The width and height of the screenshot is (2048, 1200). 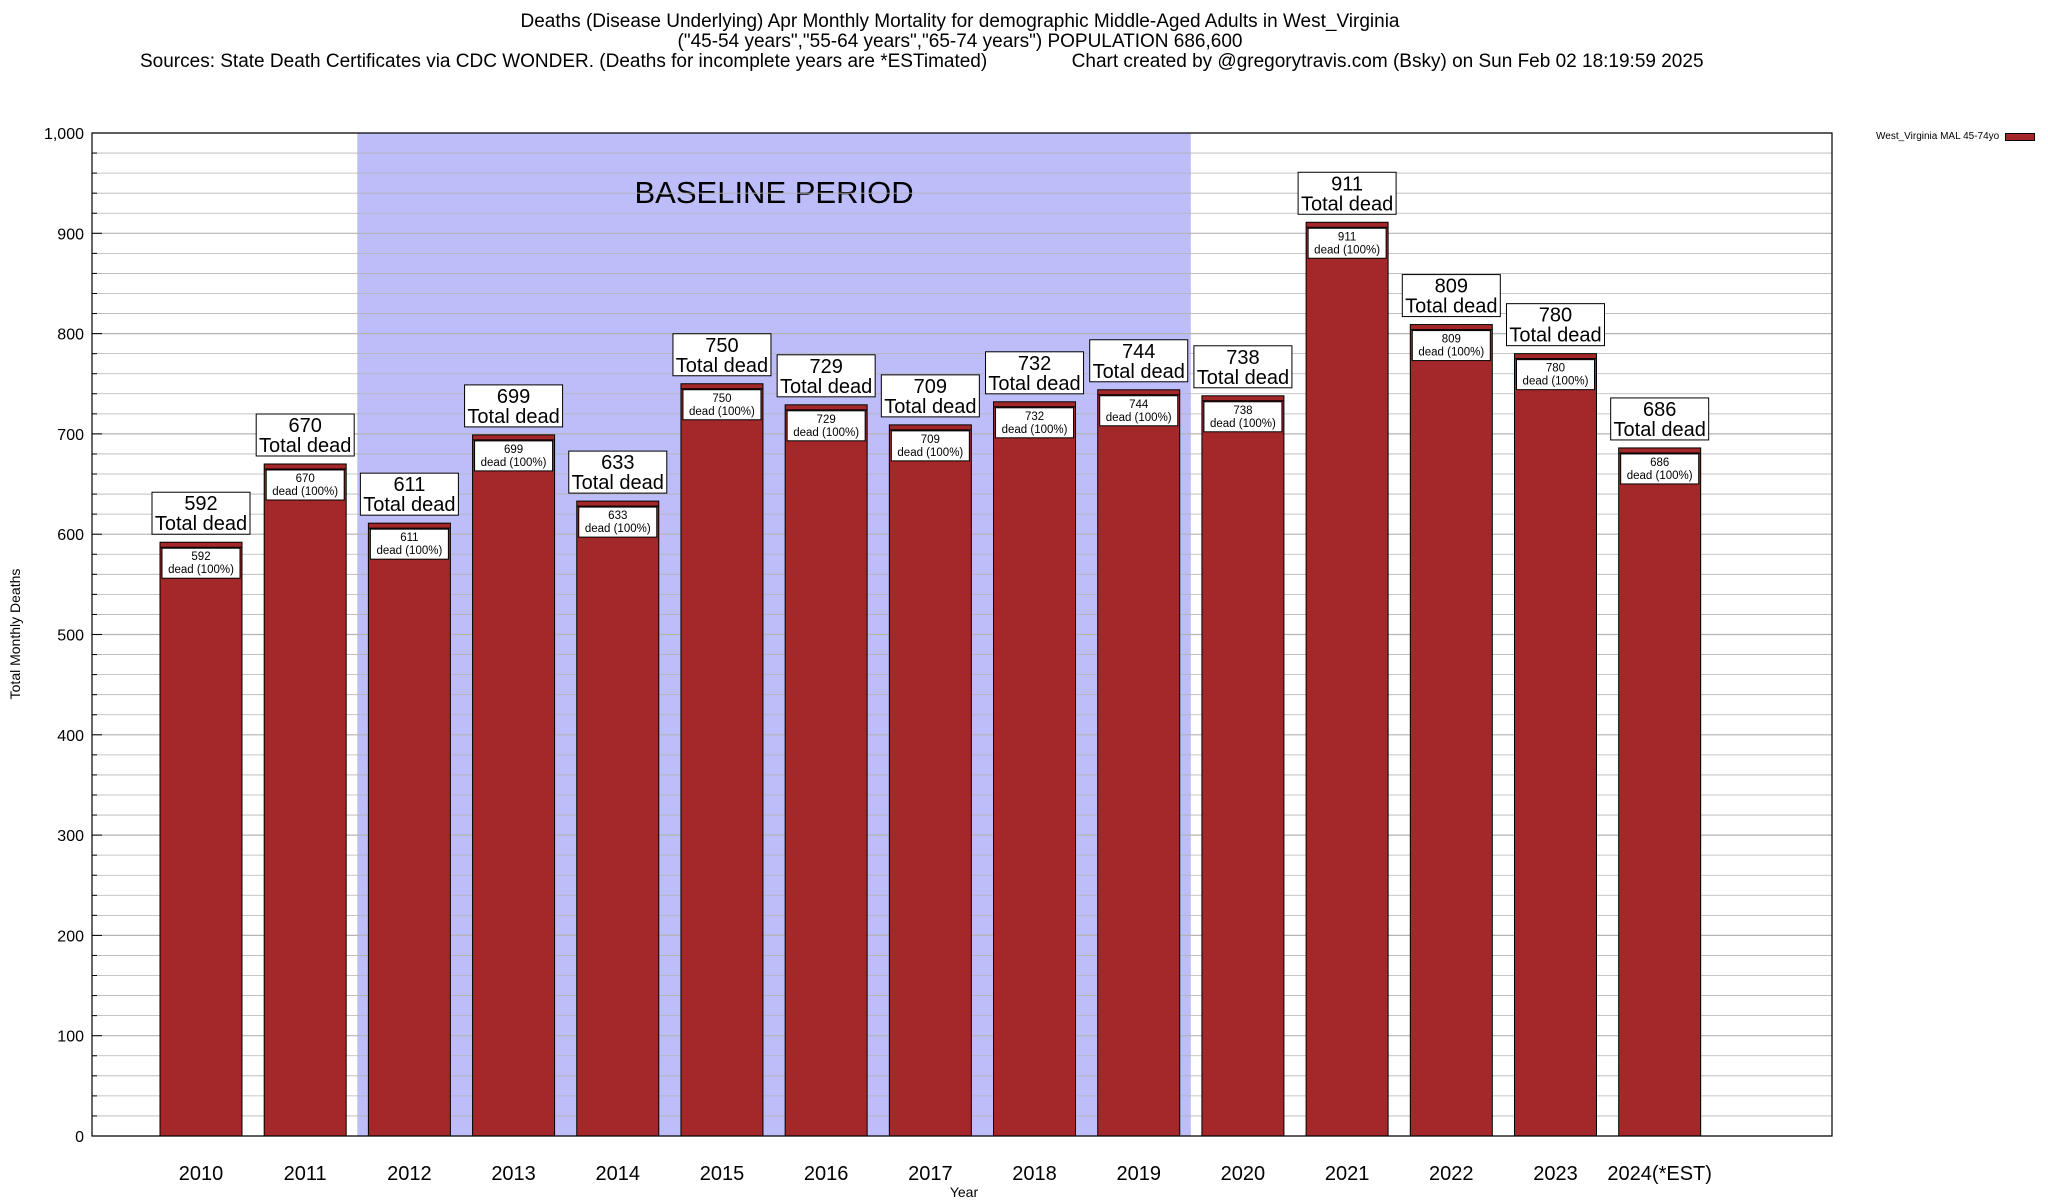 I want to click on x-tick-label: 2020, so click(x=1243, y=1174).